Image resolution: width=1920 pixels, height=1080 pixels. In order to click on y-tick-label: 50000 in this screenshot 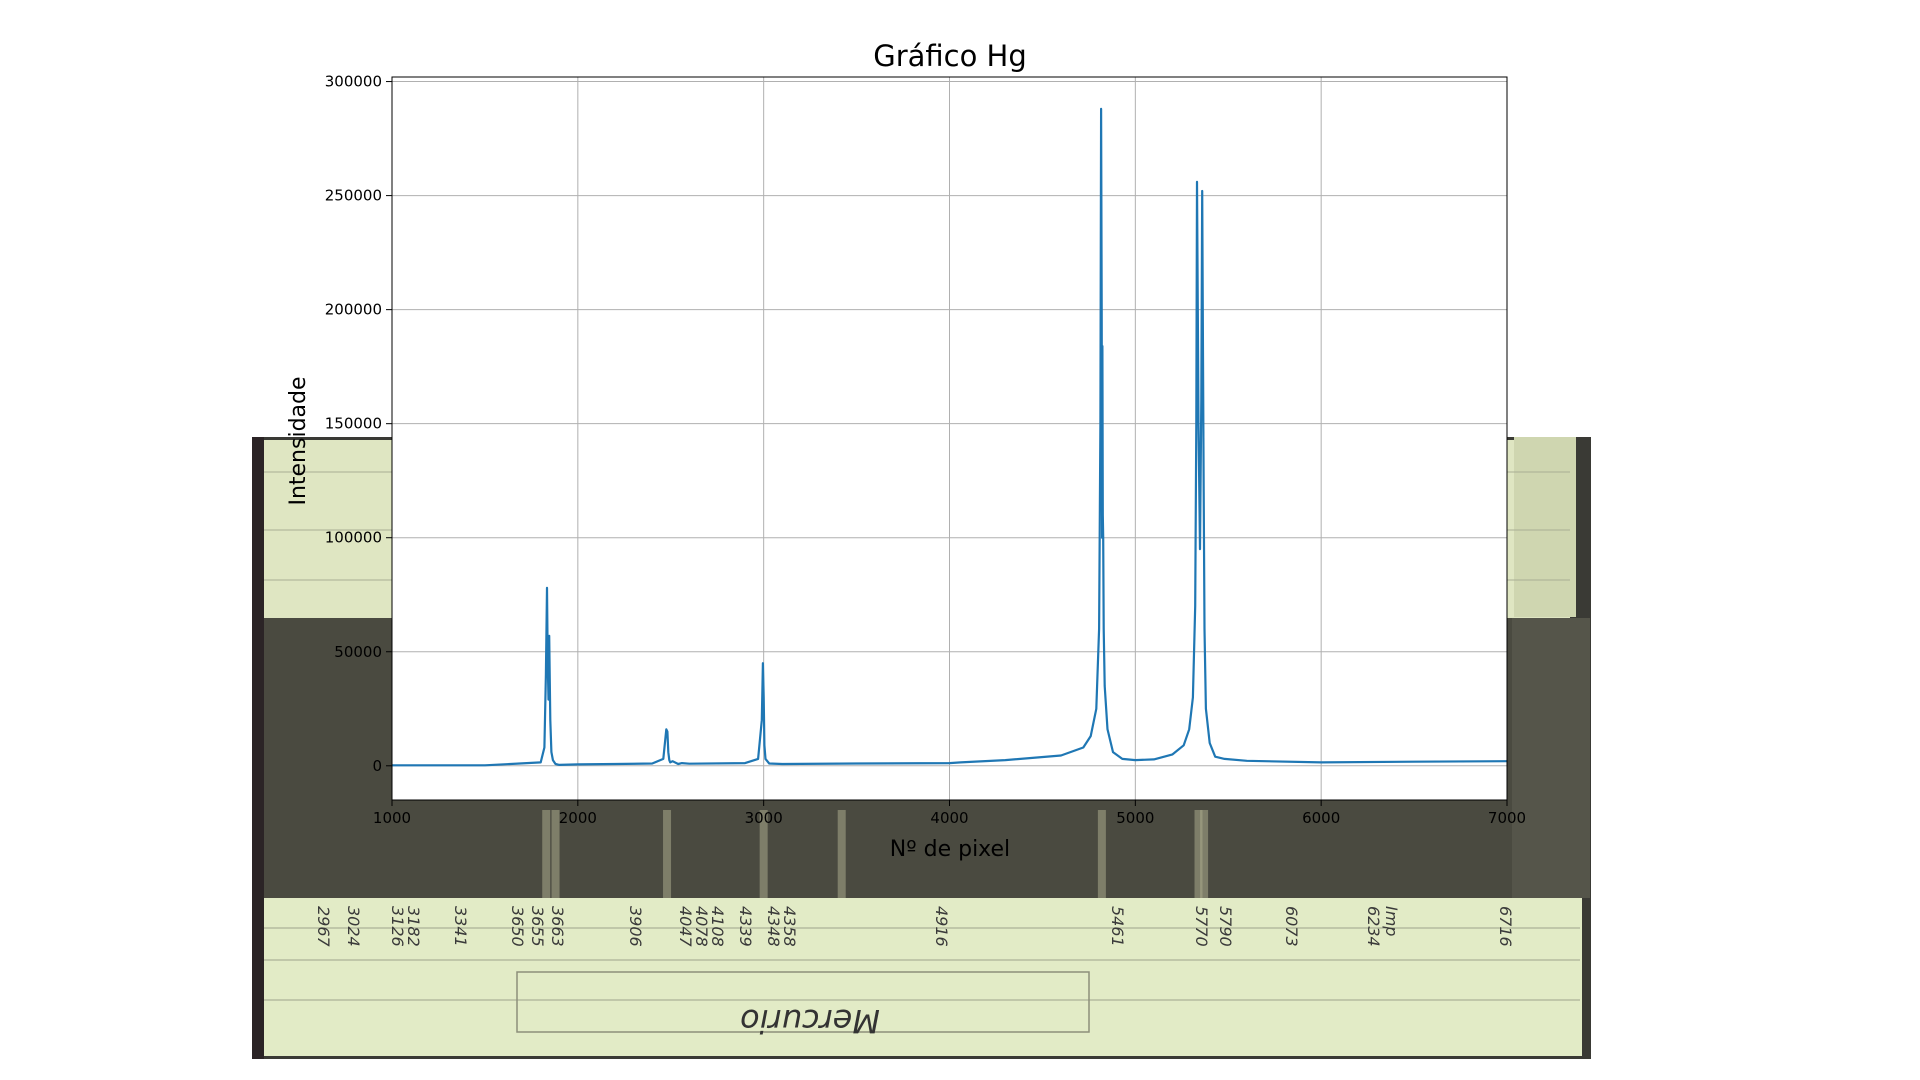, I will do `click(358, 652)`.